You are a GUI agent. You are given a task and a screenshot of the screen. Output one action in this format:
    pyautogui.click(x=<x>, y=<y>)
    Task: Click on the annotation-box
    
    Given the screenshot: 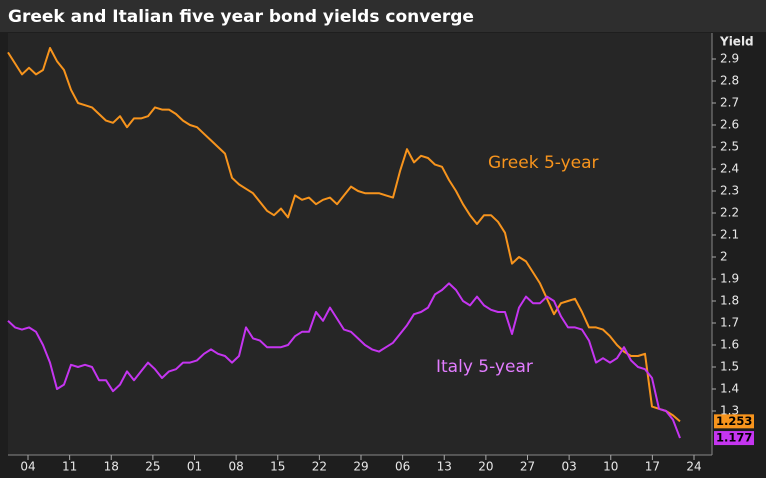 What is the action you would take?
    pyautogui.click(x=484, y=367)
    